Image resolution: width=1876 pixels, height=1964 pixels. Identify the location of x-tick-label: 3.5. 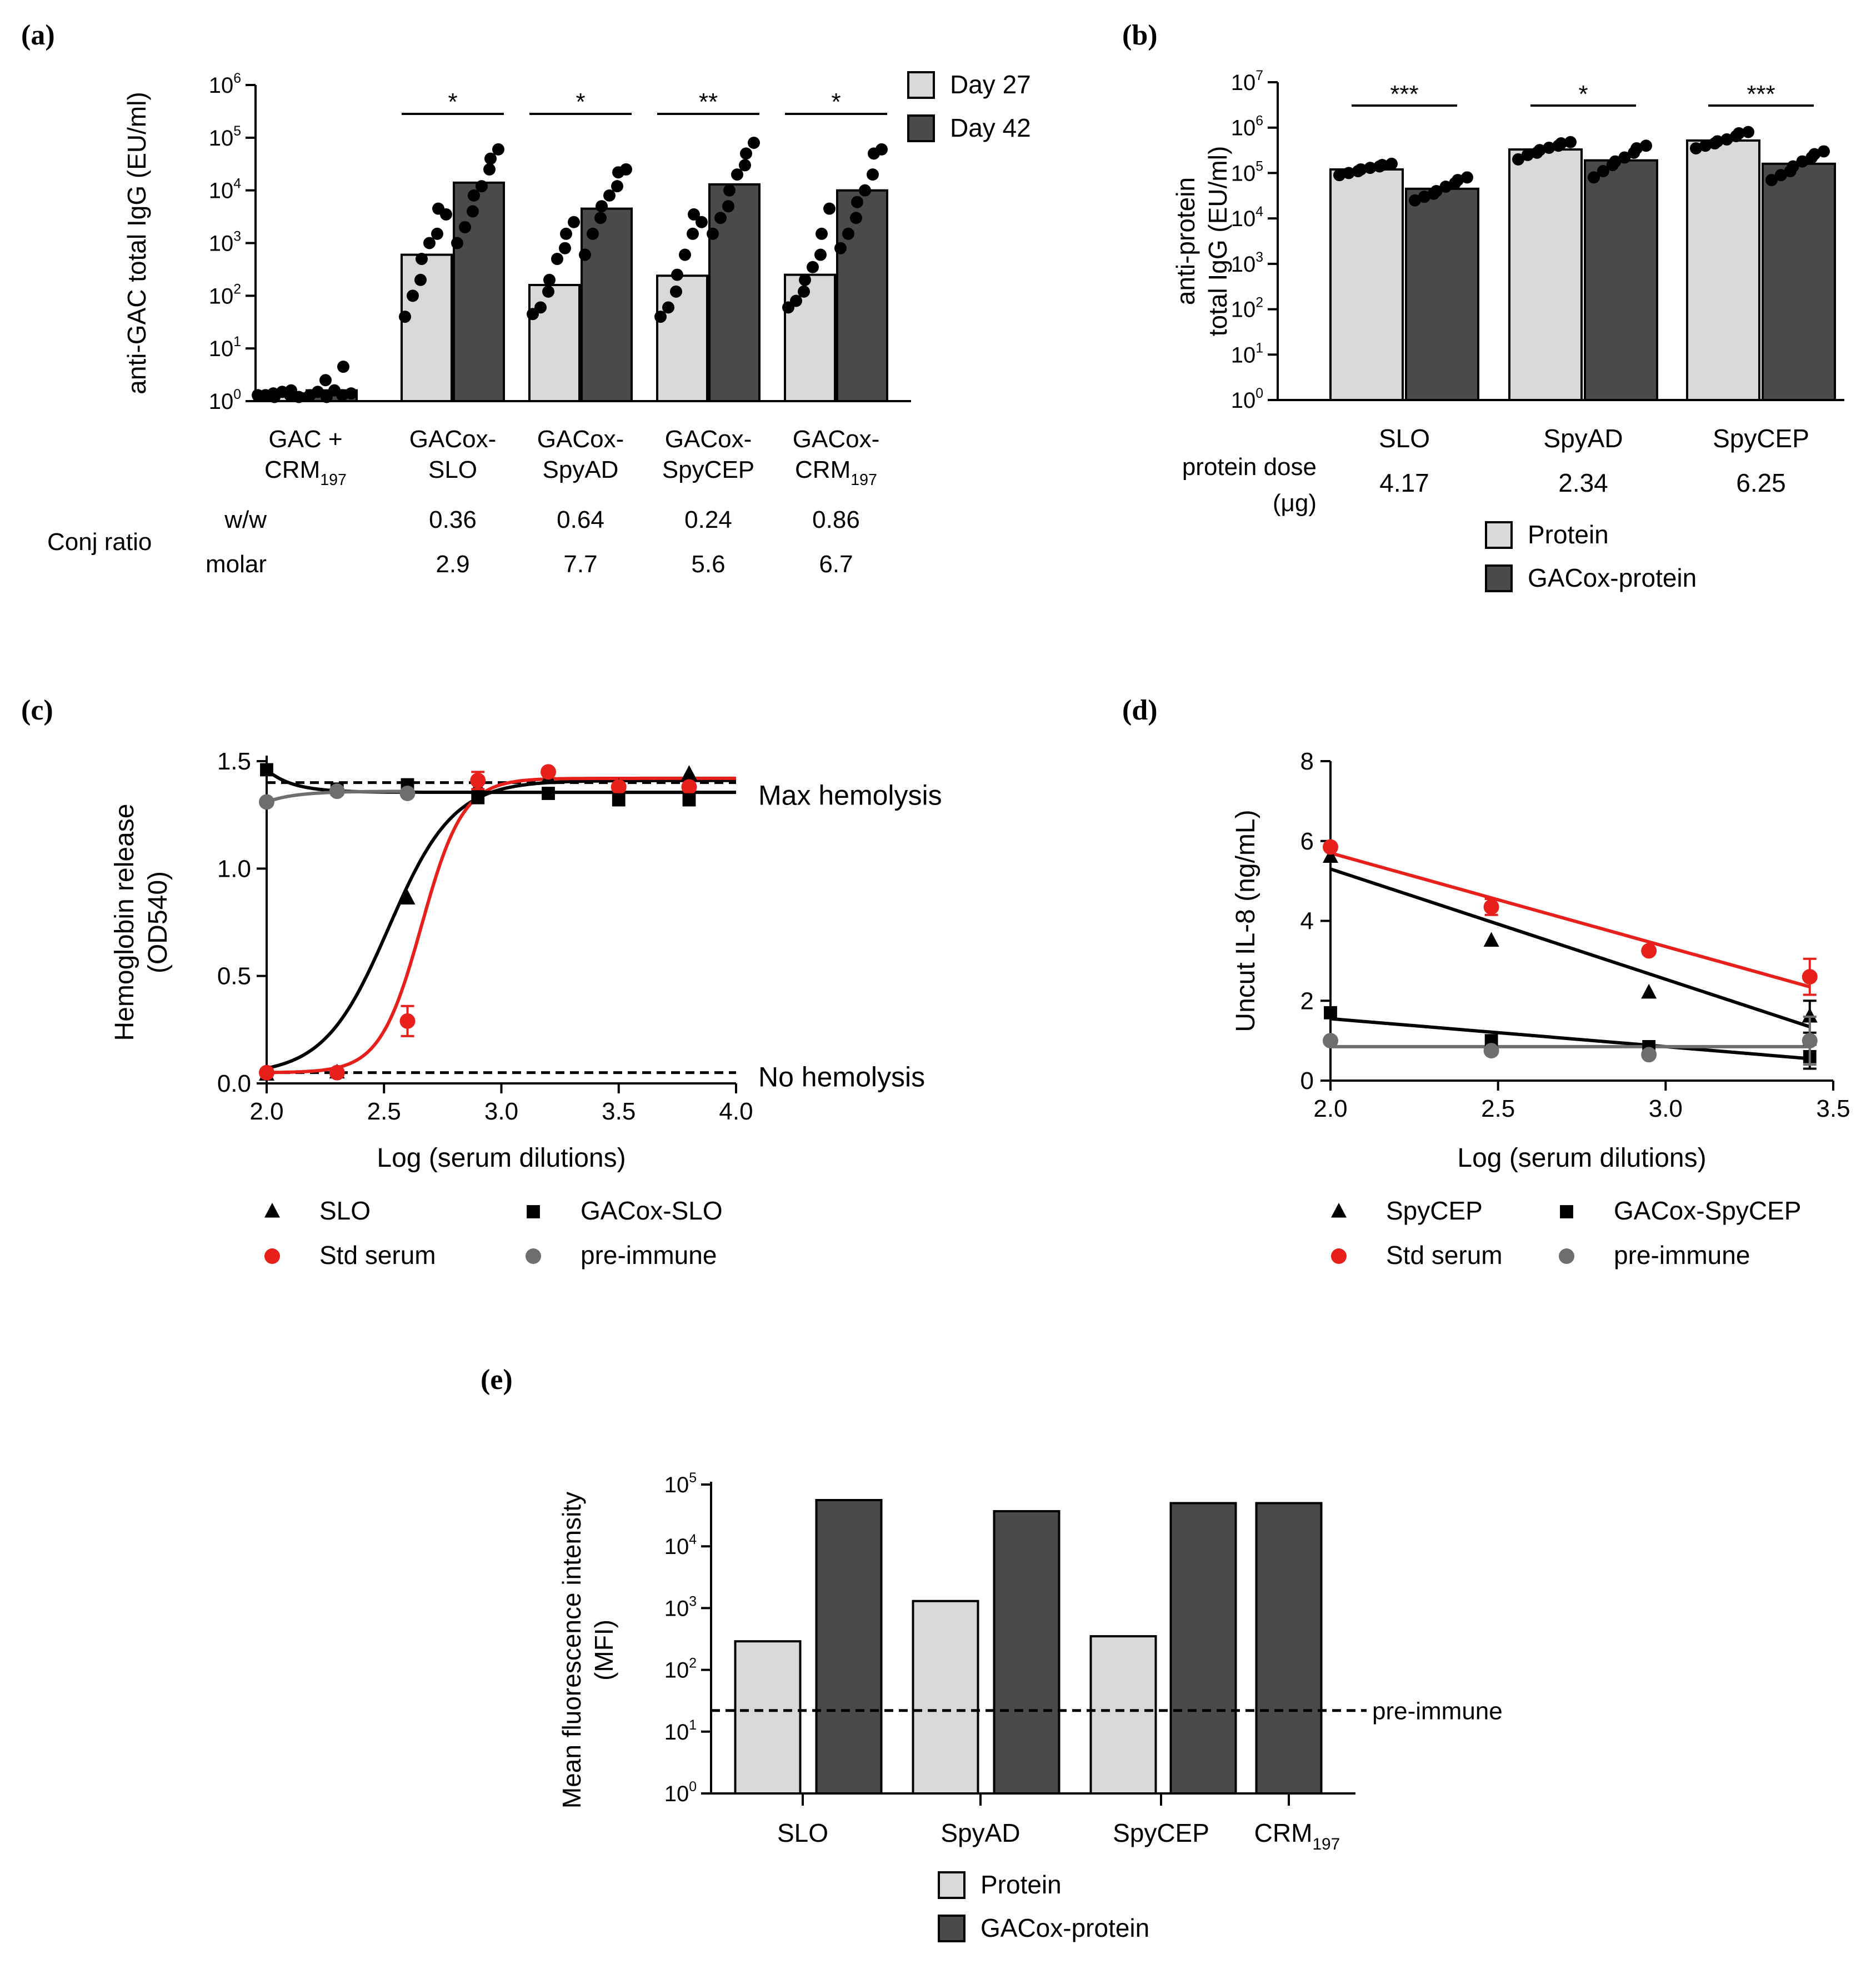
(619, 1111).